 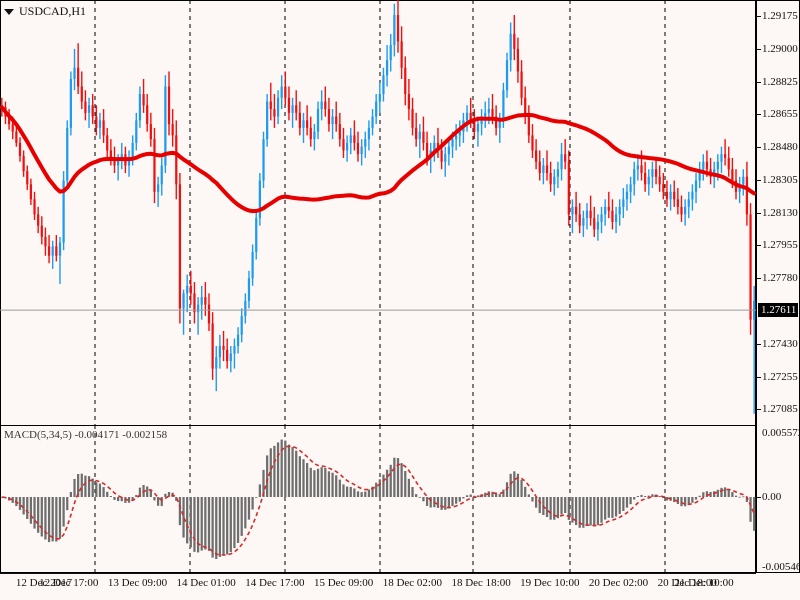 What do you see at coordinates (758, 497) in the screenshot?
I see `macd-tick` at bounding box center [758, 497].